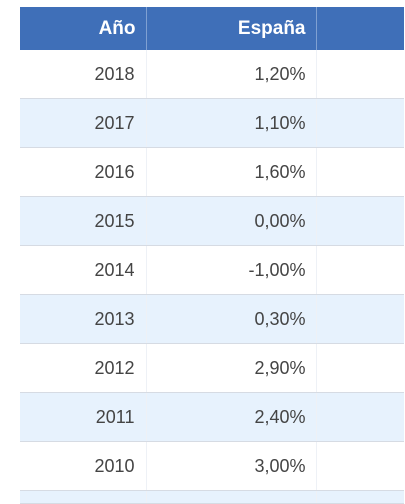 This screenshot has height=504, width=405. Describe the element at coordinates (231, 319) in the screenshot. I see `cell-spain: 0,30%` at that location.